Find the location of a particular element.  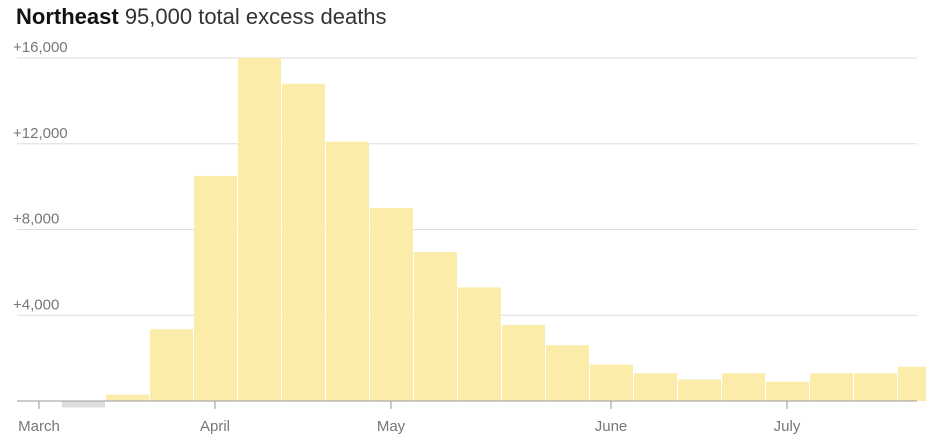

x-tick-label: April is located at coordinates (215, 426).